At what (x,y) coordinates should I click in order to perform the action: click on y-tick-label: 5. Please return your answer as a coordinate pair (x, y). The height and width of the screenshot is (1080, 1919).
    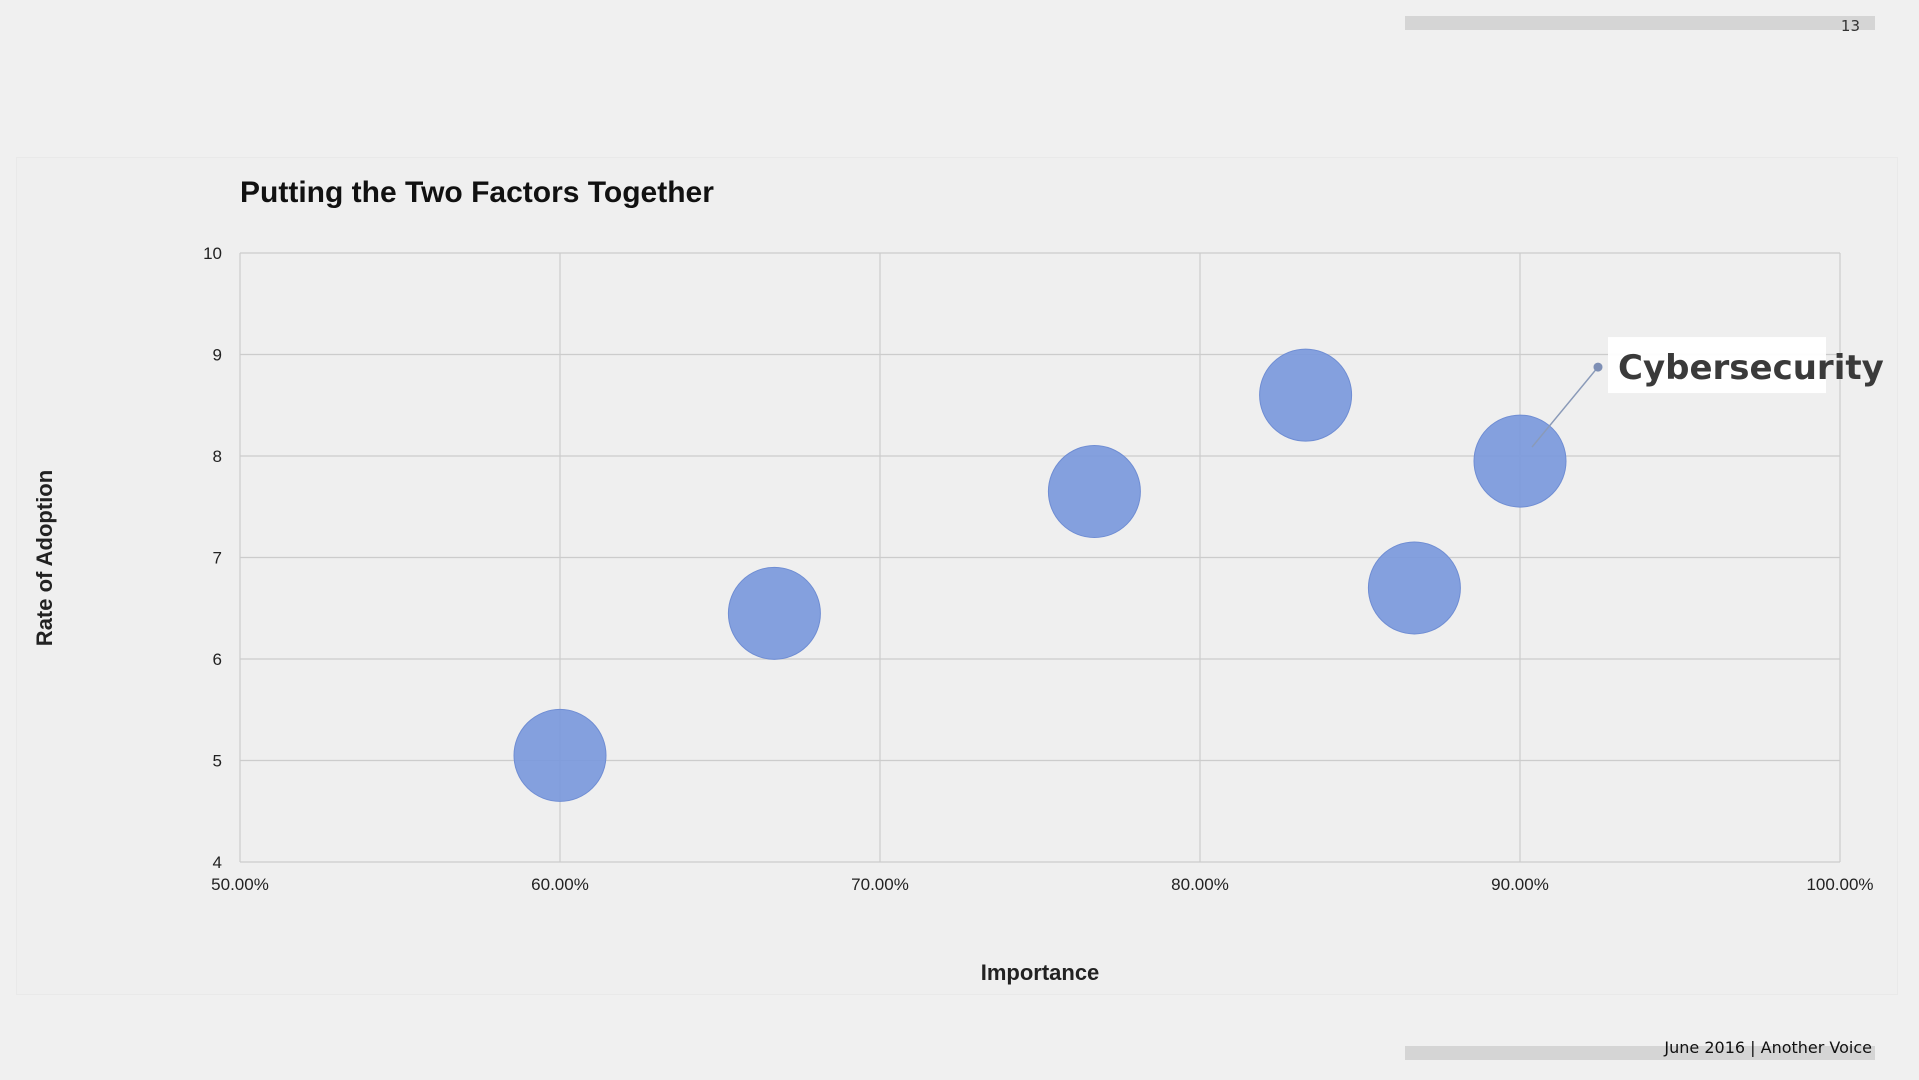
    Looking at the image, I should click on (217, 761).